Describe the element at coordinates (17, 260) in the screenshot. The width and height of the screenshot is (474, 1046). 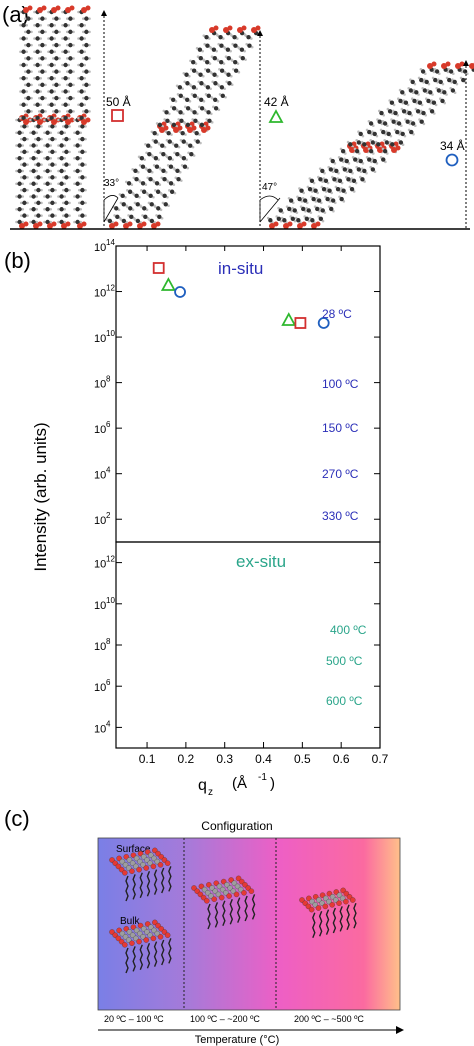
I see `panel-b-label: (b)` at that location.